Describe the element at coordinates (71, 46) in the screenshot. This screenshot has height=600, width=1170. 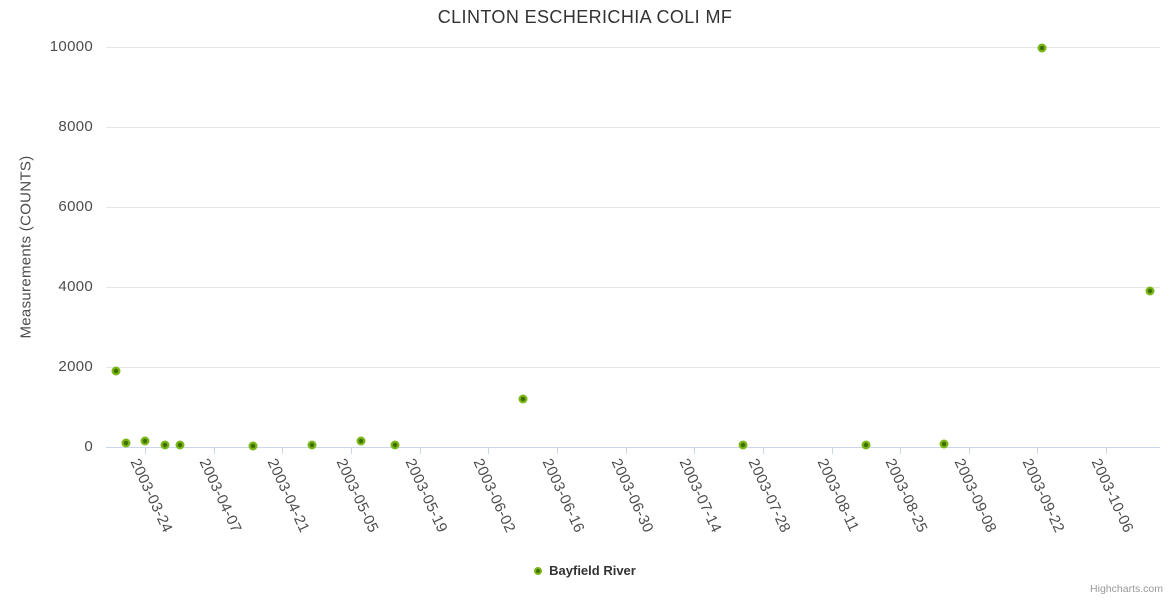
I see `y-axis-tick-label: 10000` at that location.